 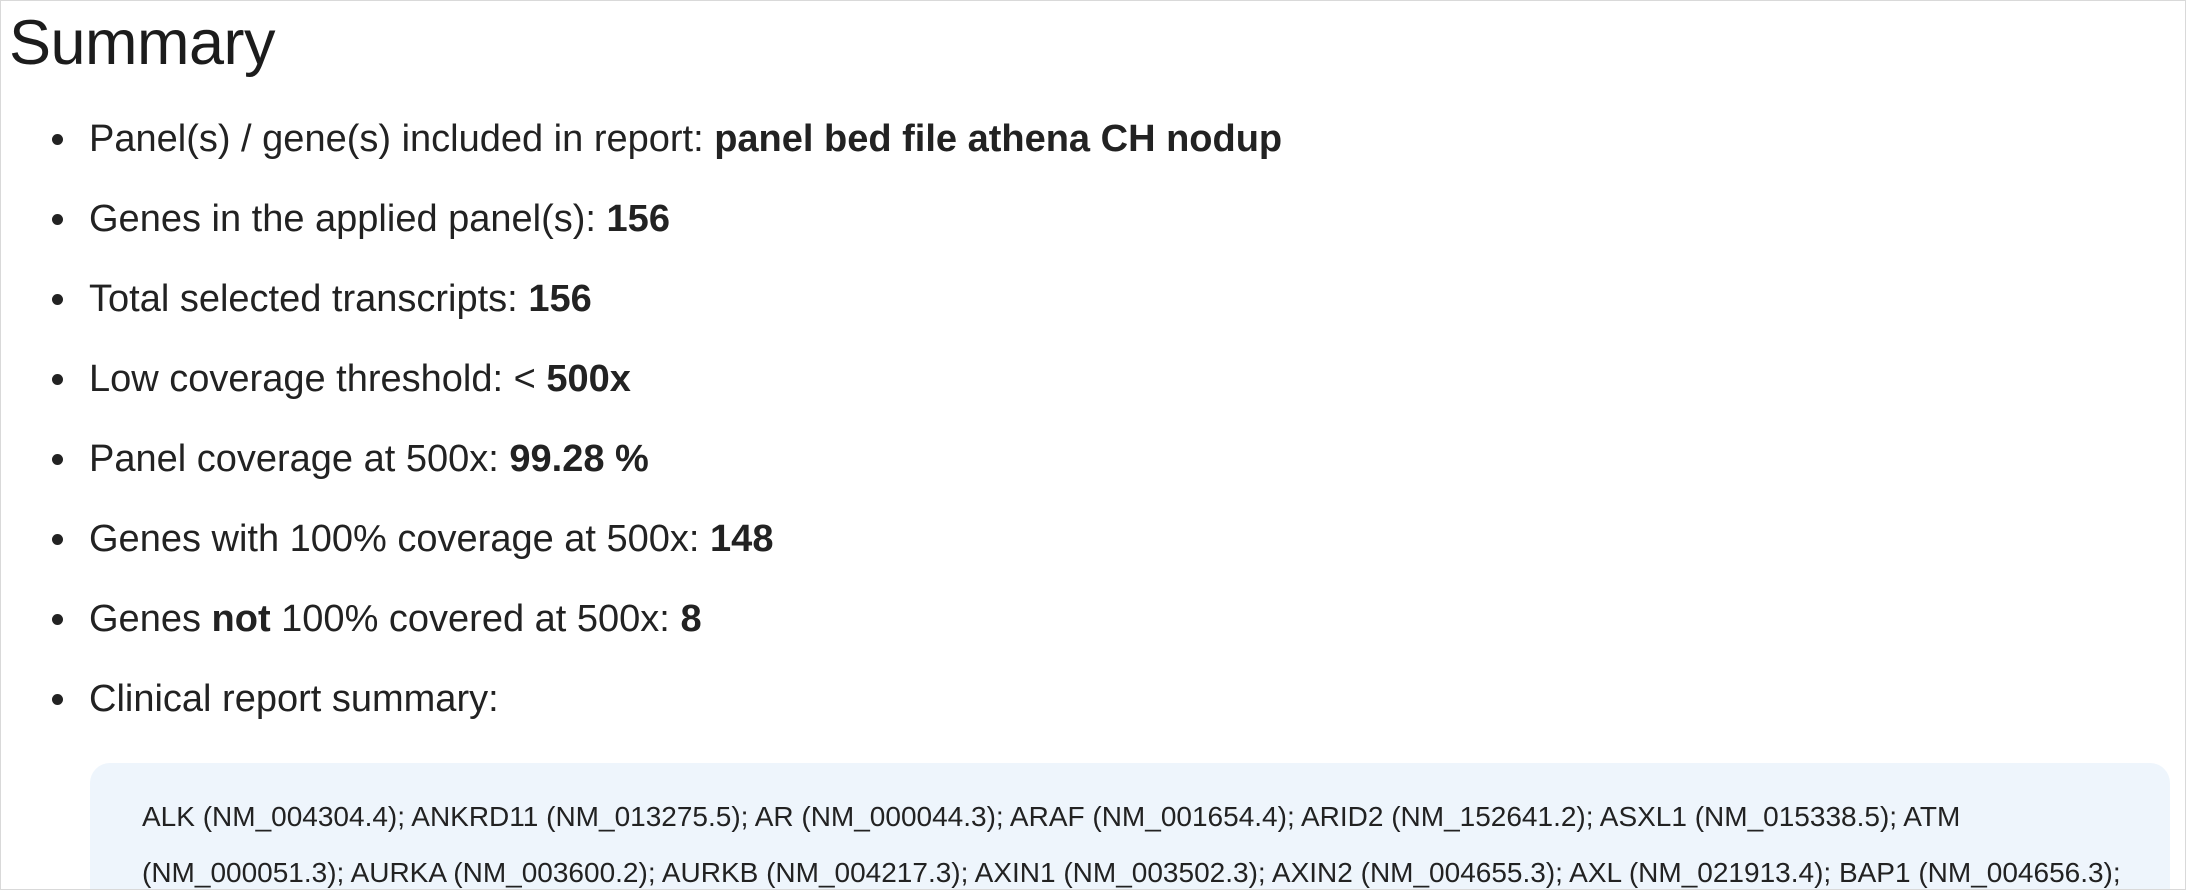 What do you see at coordinates (475, 619) in the screenshot?
I see `genes-not-covered-label-suffix: 100% covered at 500x:` at bounding box center [475, 619].